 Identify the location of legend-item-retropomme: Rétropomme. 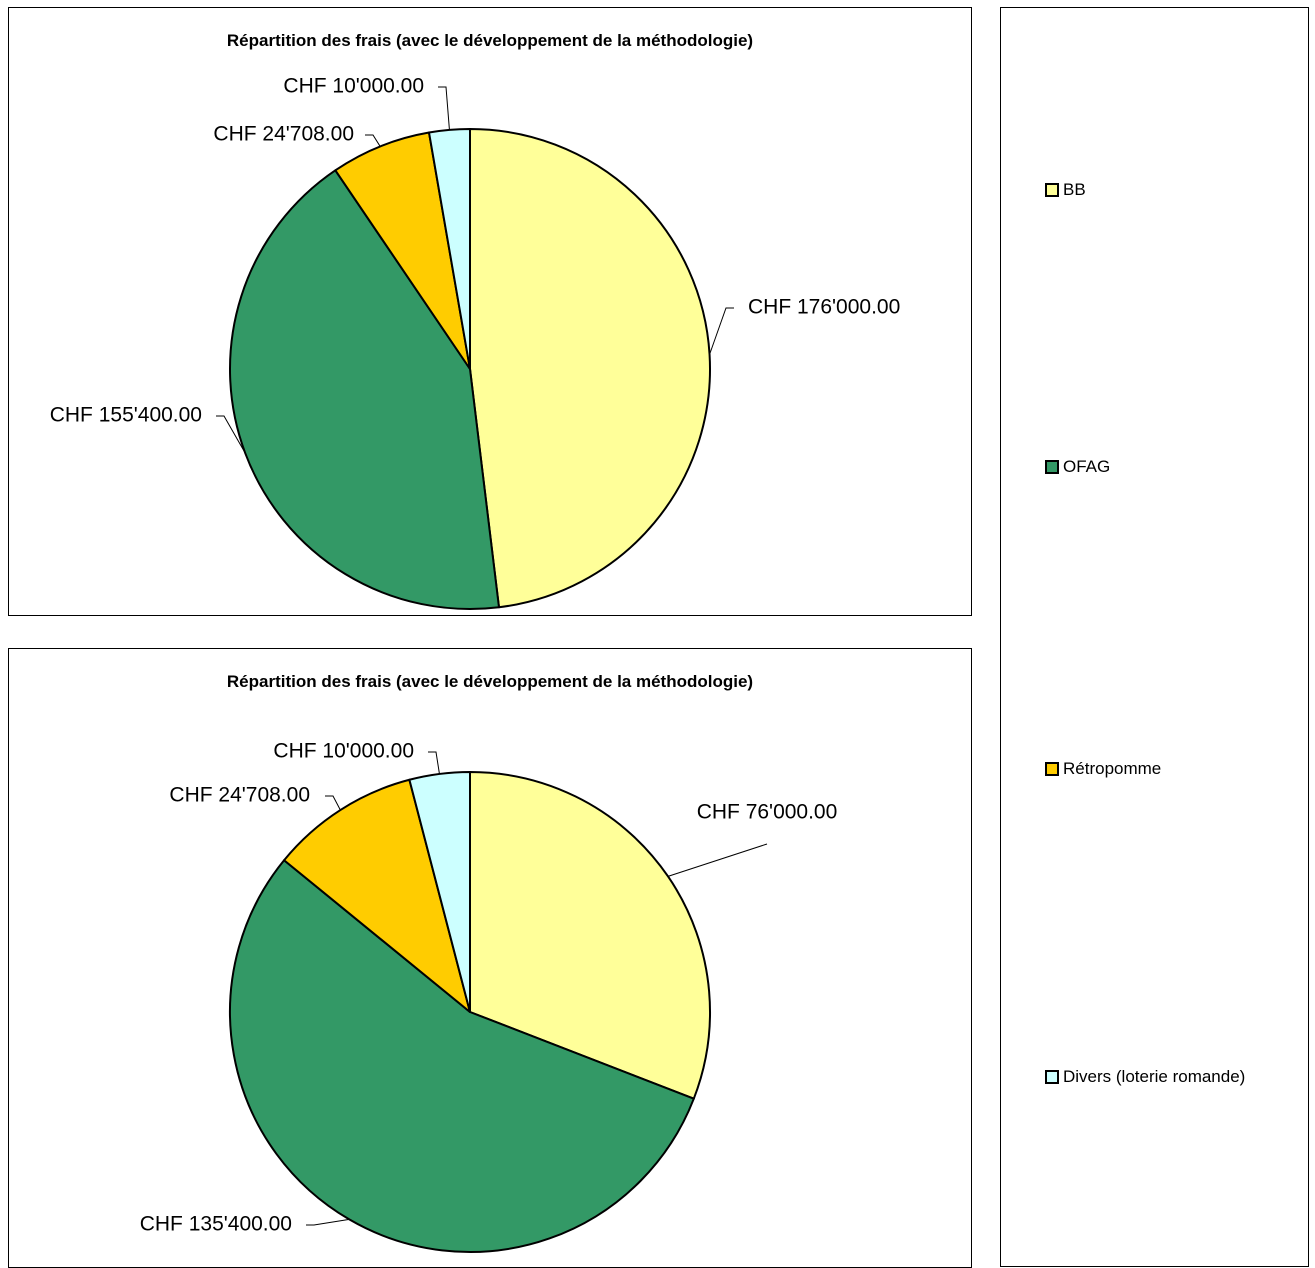
(1103, 769).